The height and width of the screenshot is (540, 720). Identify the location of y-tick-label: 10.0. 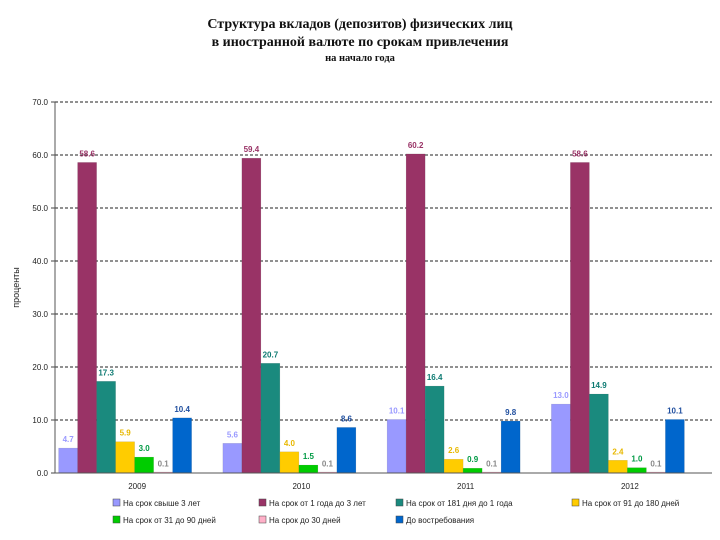
(40, 420).